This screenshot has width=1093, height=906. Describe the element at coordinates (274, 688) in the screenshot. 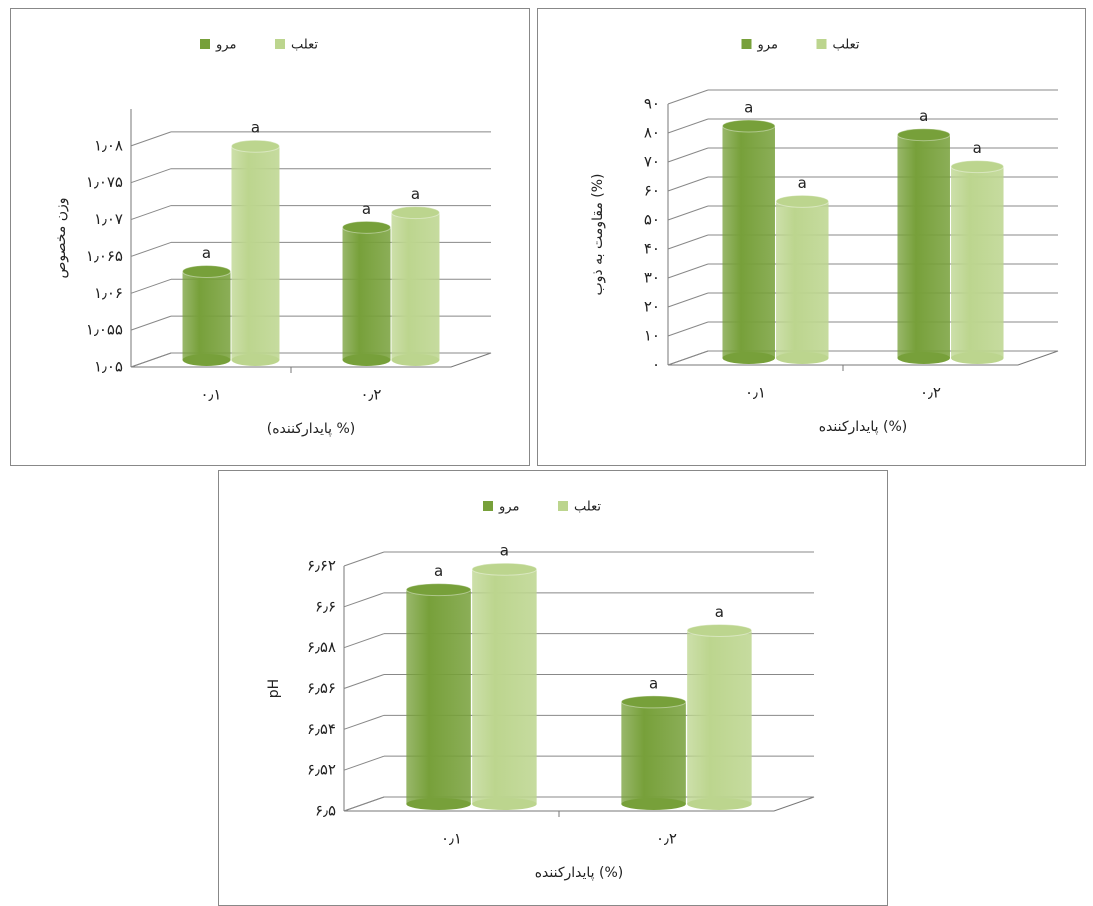

I see `y-axis-title: pH` at that location.